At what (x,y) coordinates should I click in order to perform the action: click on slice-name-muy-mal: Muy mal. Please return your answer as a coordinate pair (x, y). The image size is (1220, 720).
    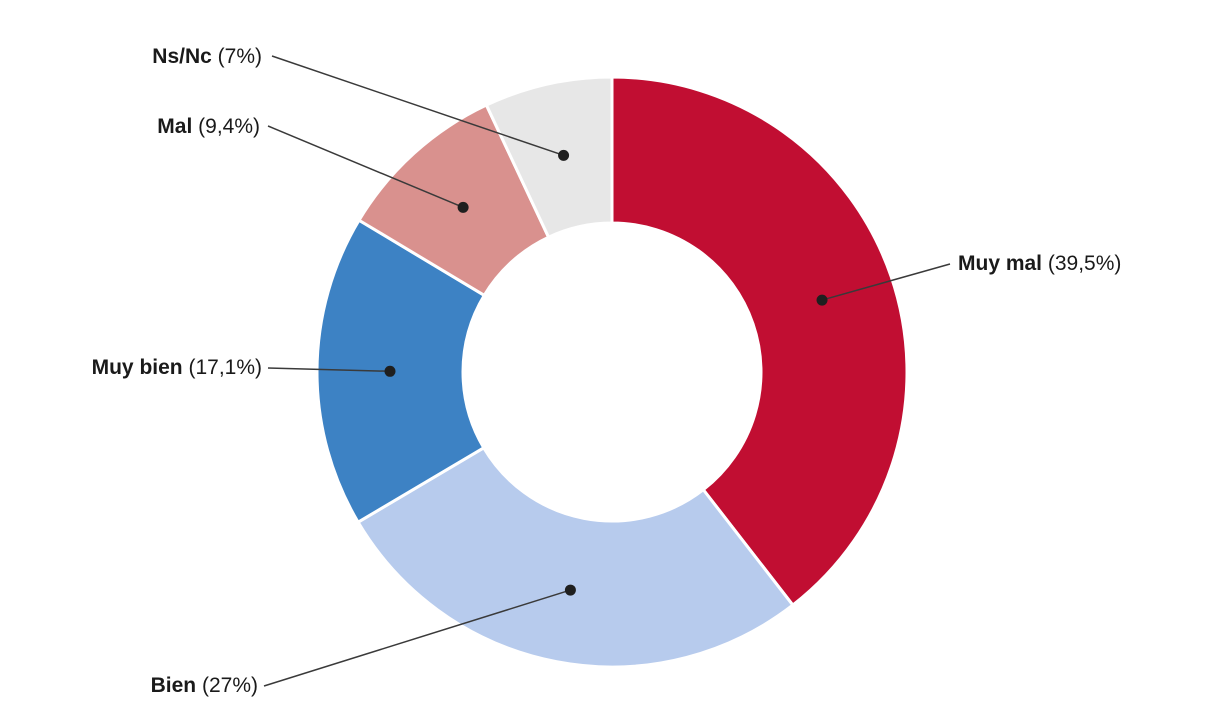
    Looking at the image, I should click on (1000, 263).